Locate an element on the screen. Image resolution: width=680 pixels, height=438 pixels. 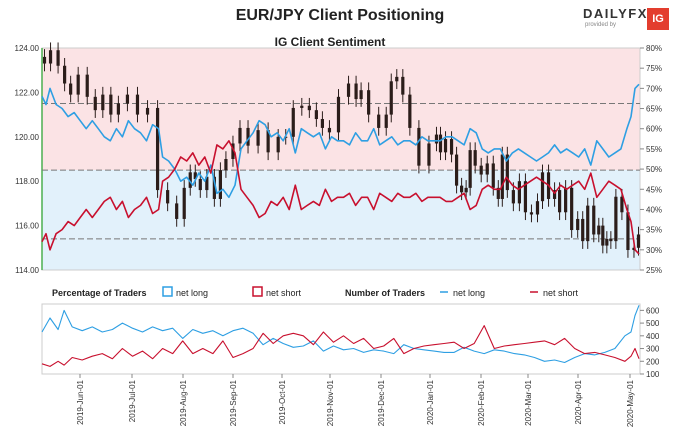
traders-tick-label: 600 is located at coordinates (653, 310).